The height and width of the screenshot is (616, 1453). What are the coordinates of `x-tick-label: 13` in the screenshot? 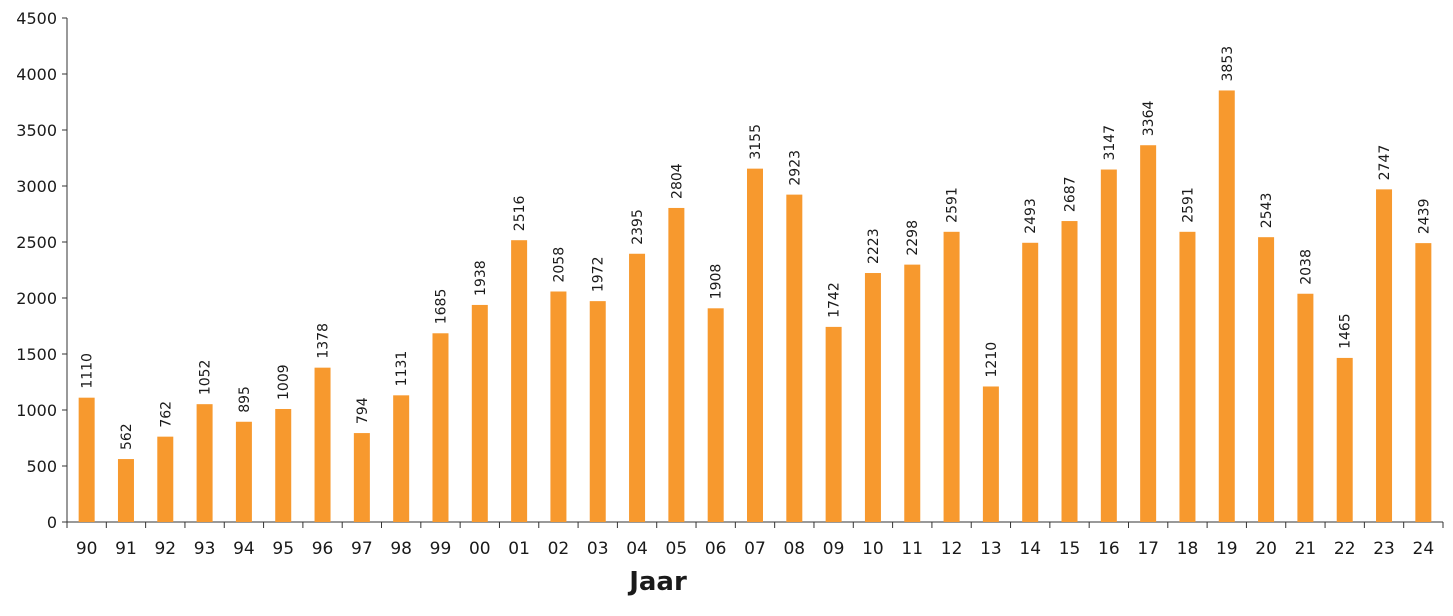 It's located at (991, 549).